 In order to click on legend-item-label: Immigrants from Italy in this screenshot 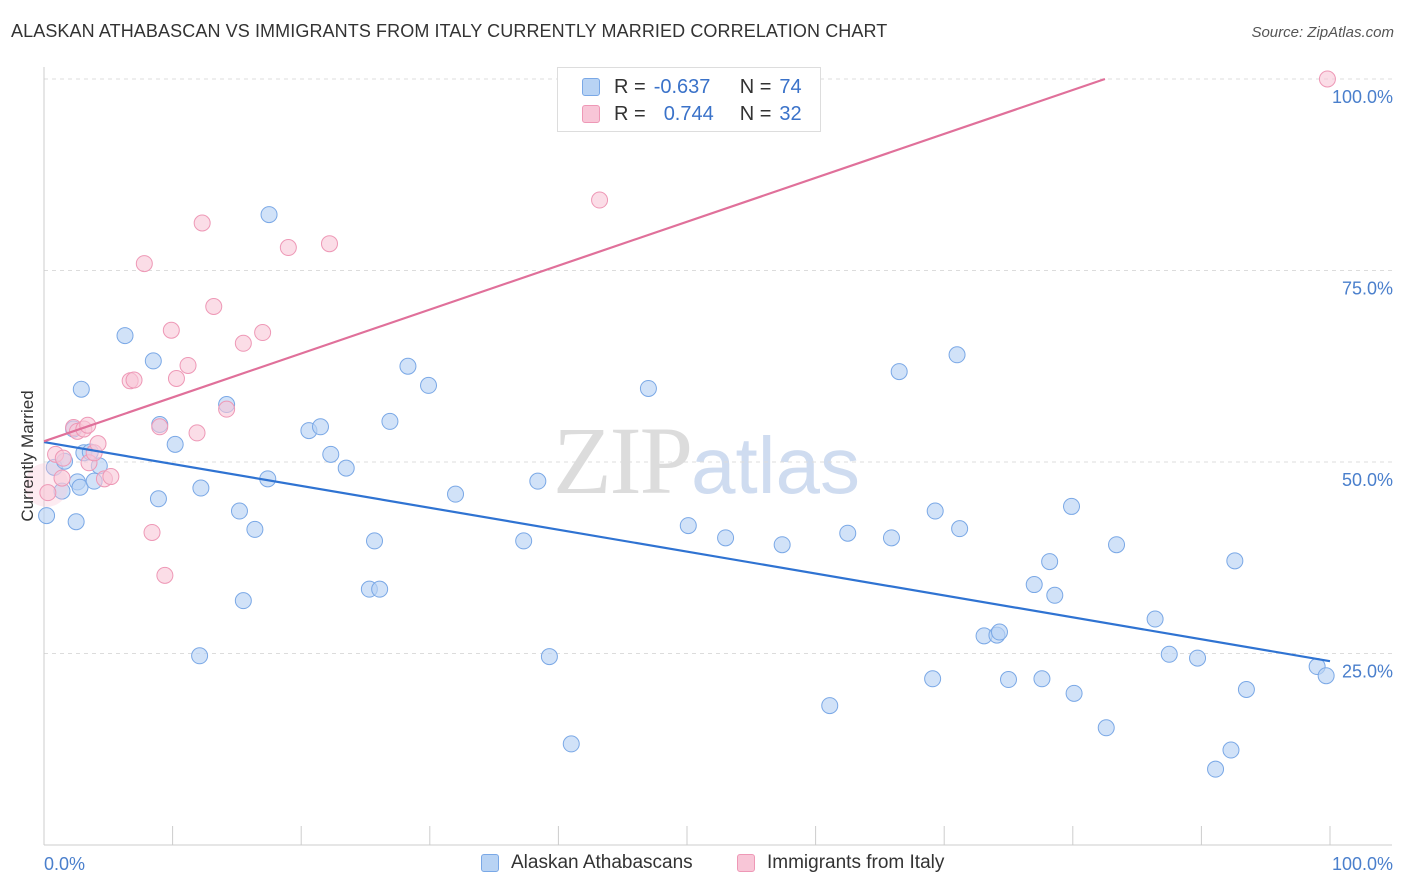, I will do `click(856, 862)`.